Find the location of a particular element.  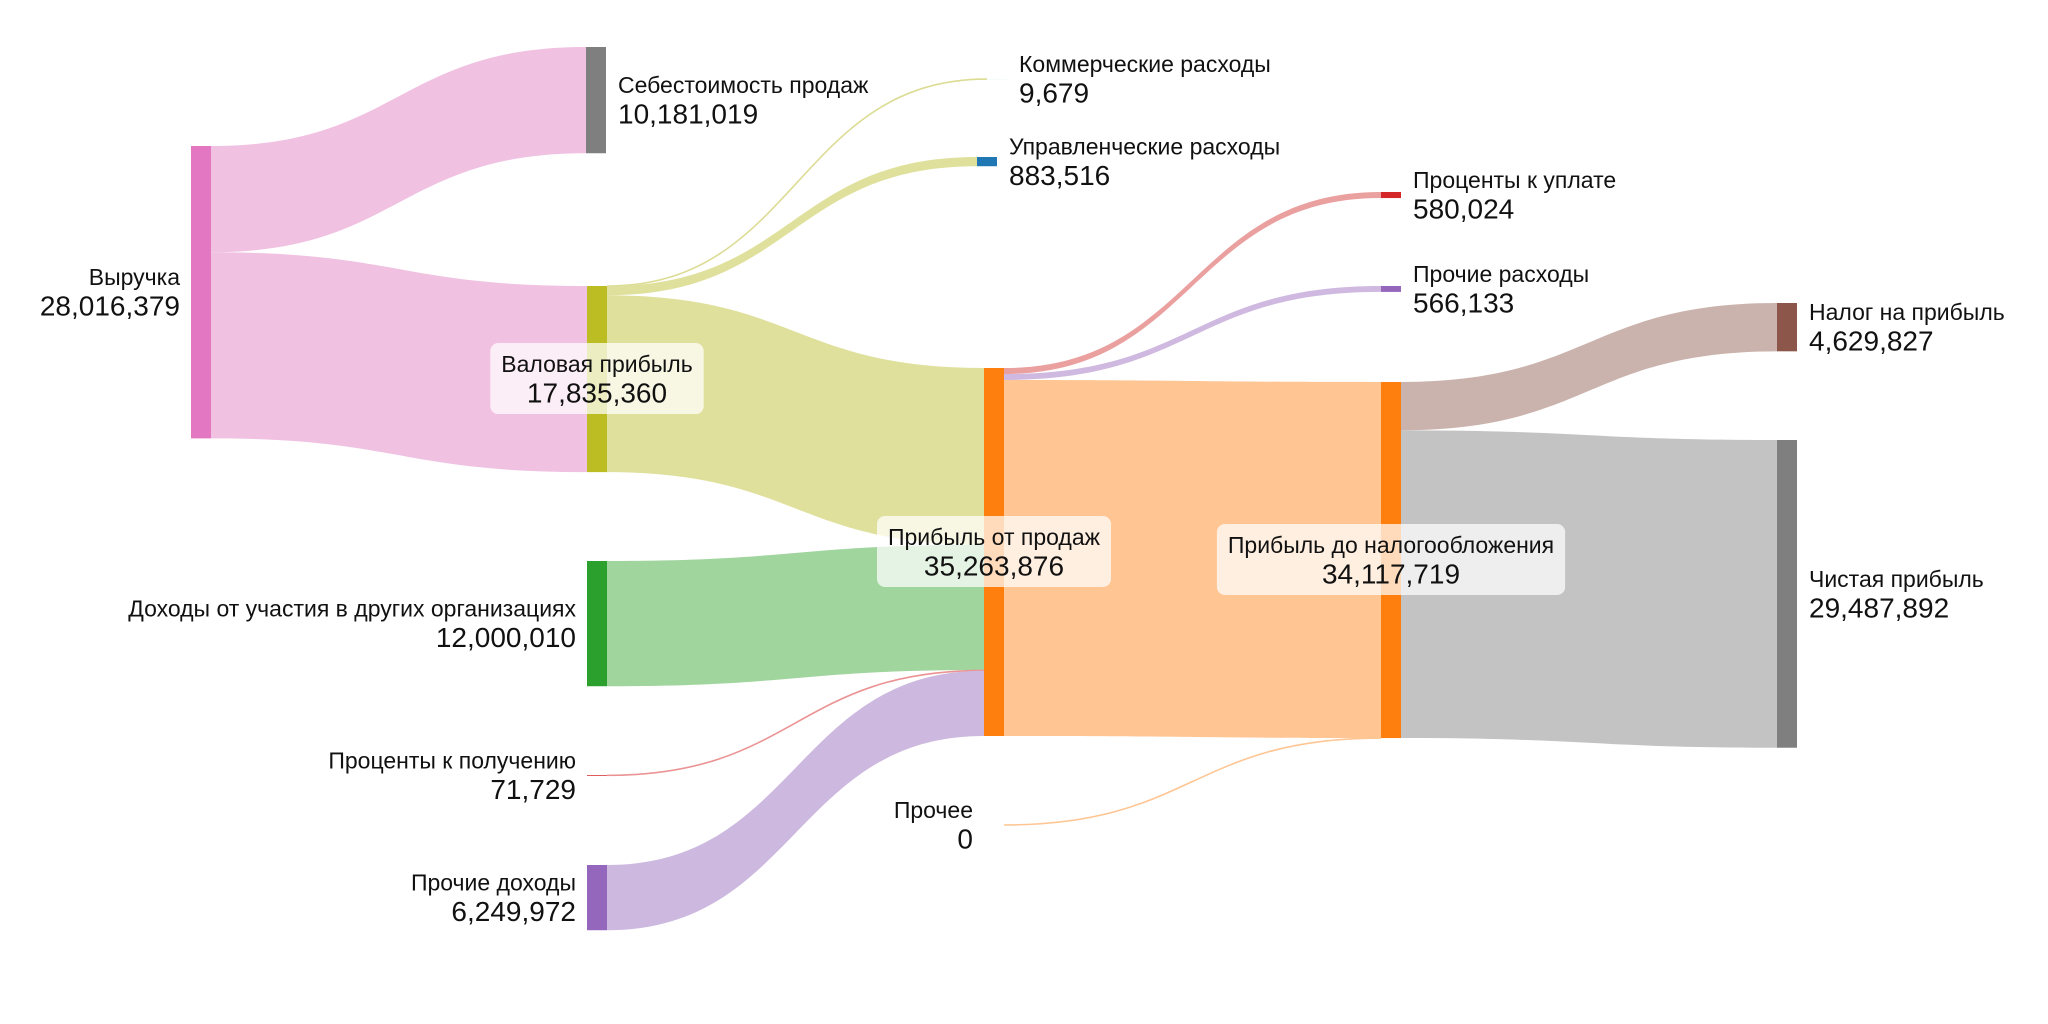

node-label-text: Прочее is located at coordinates (933, 810).